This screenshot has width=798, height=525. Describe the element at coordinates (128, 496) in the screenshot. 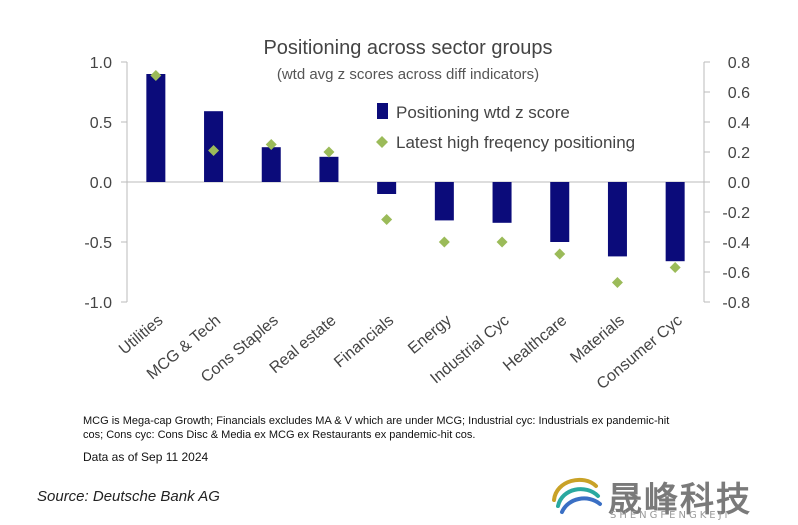

I see `source-note: Source: Deutsche Bank AG` at that location.